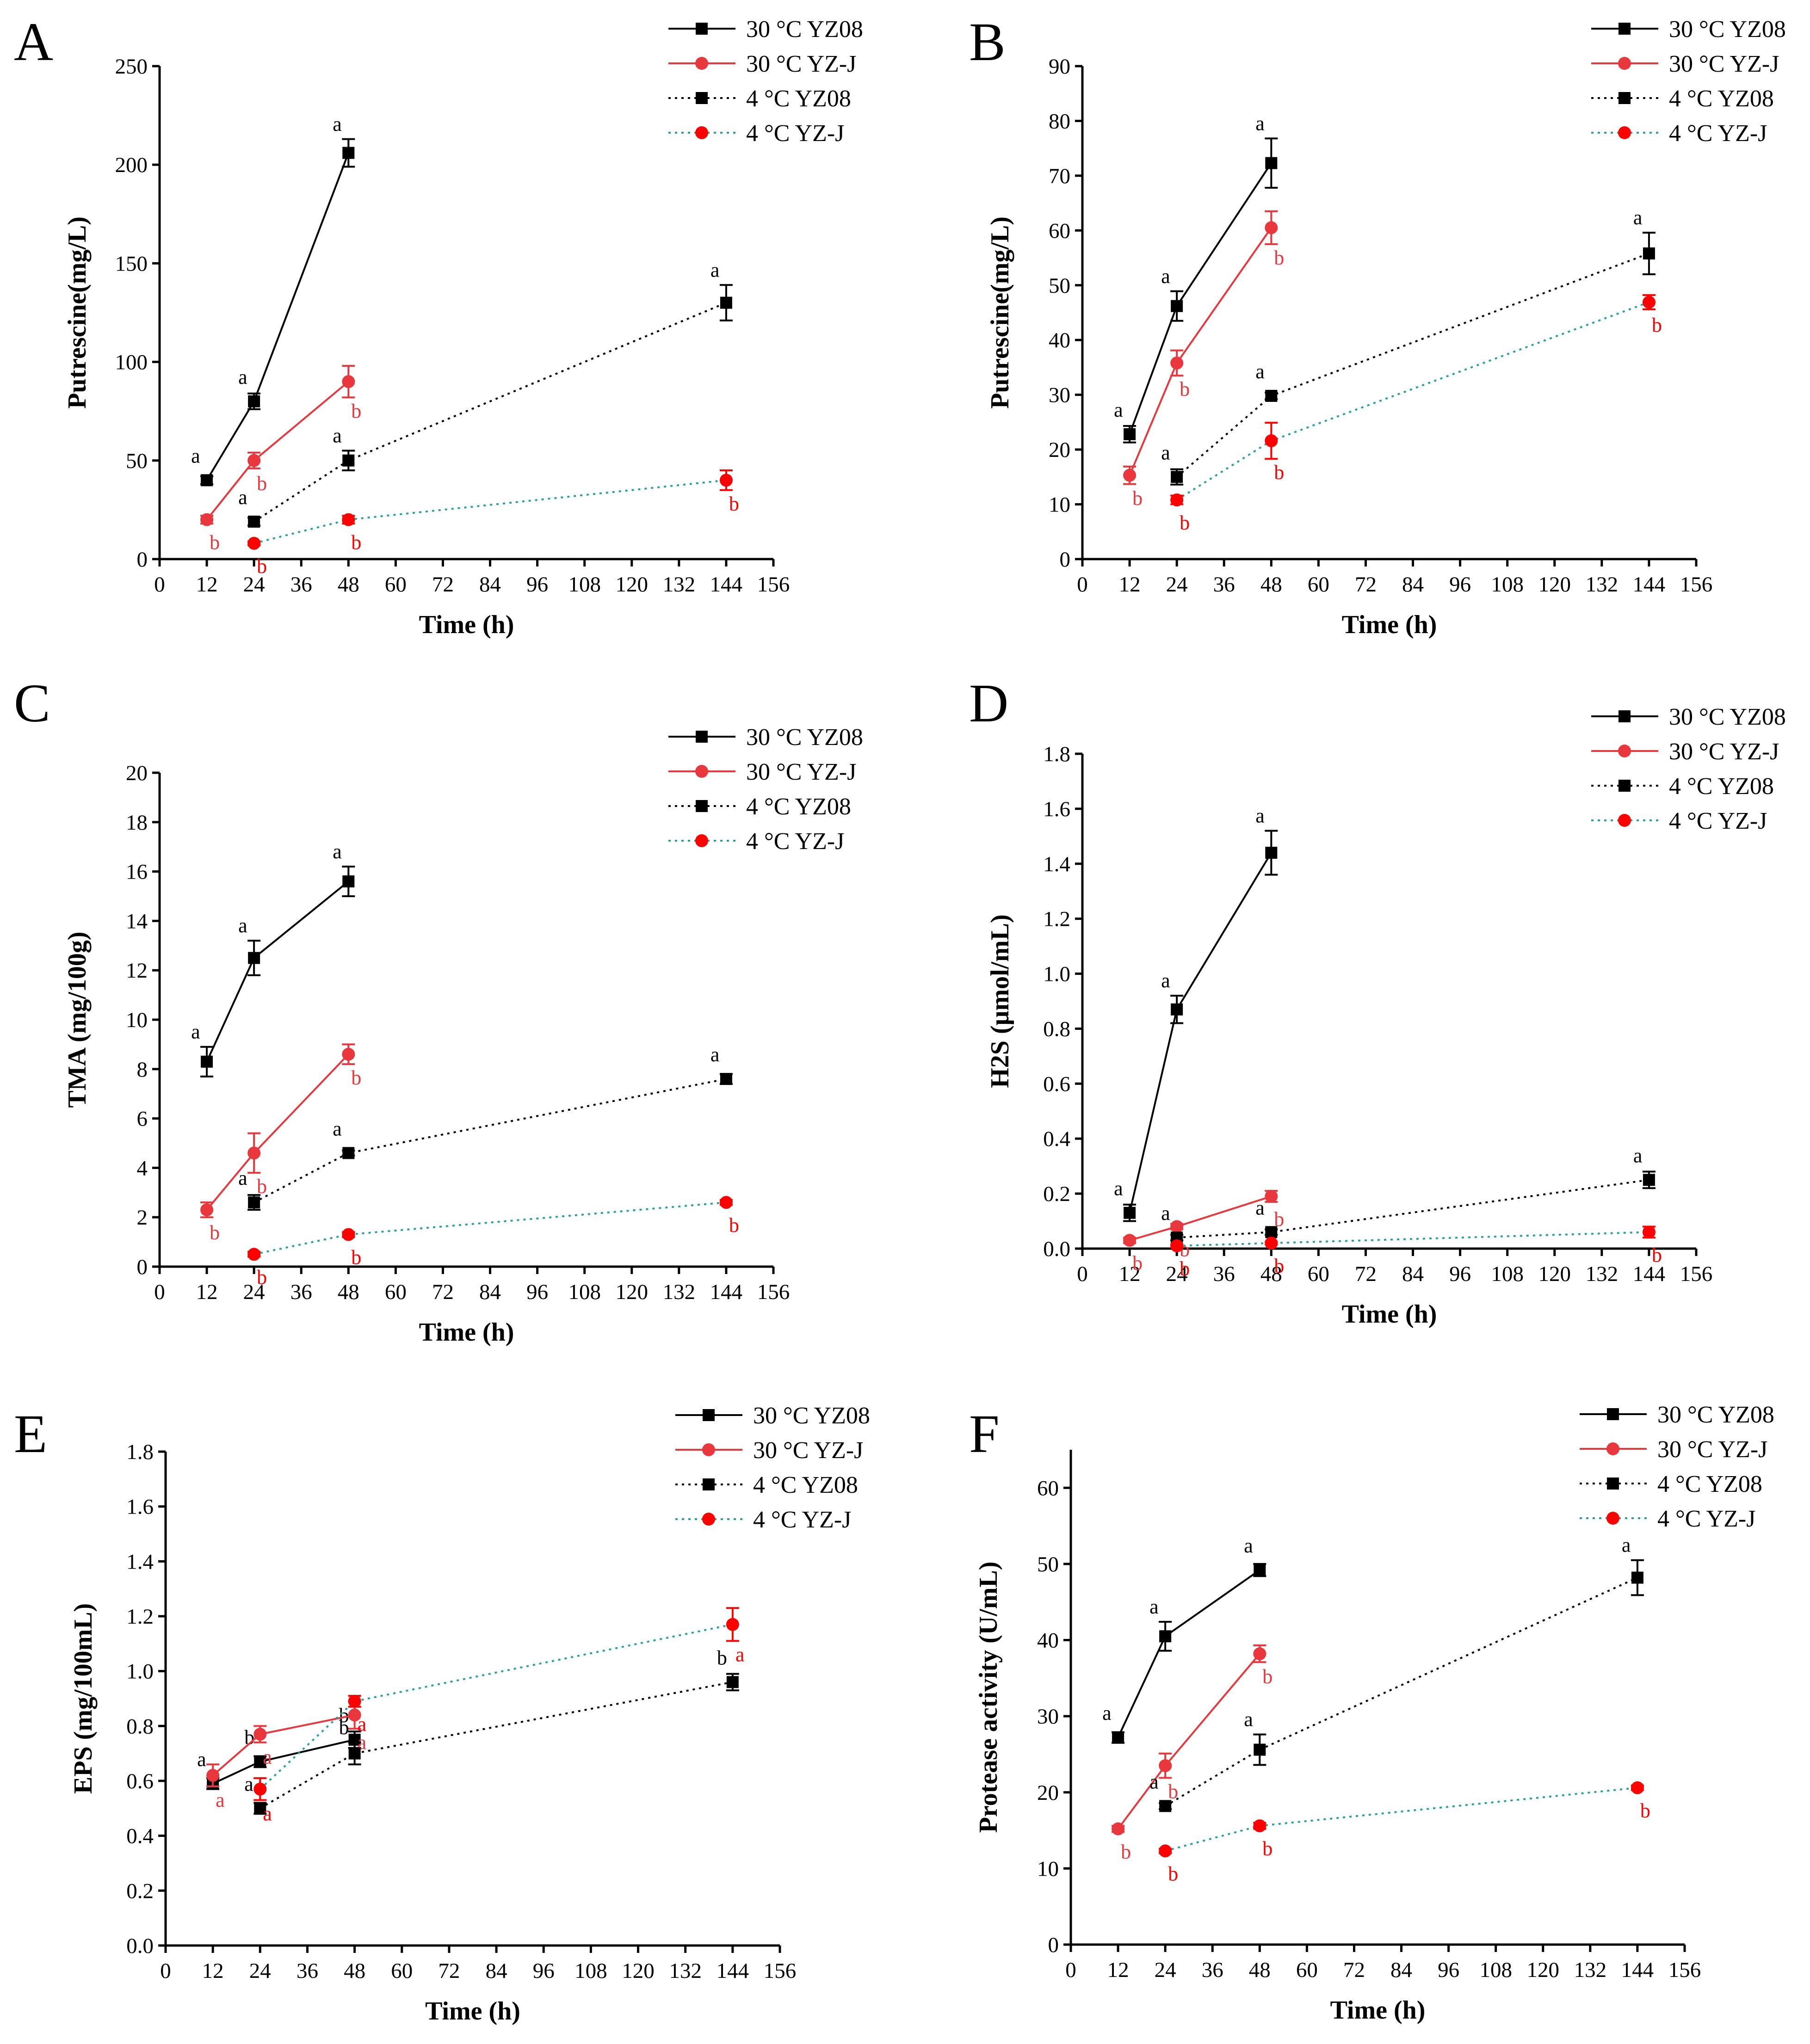 This screenshot has width=1810, height=2044. What do you see at coordinates (1718, 133) in the screenshot?
I see `legend-label: 4 °C YZ-J` at bounding box center [1718, 133].